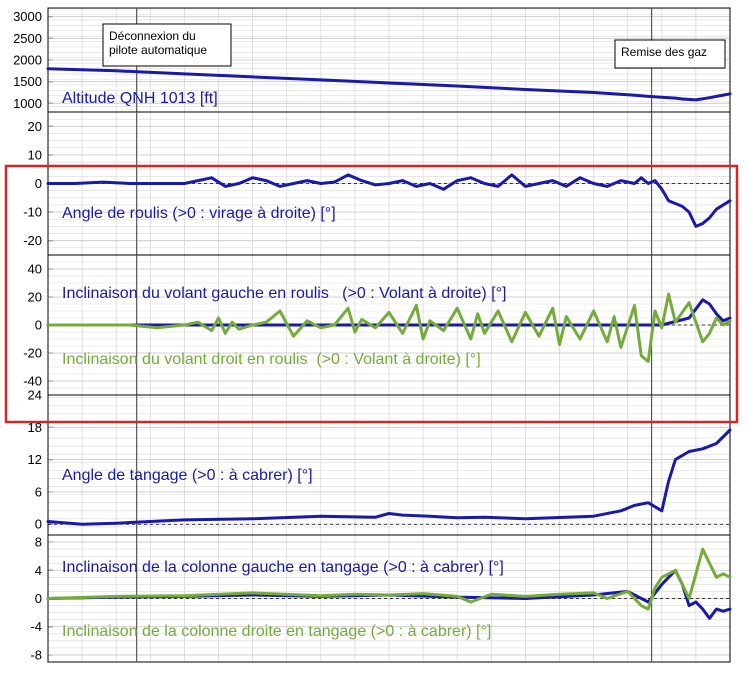 This screenshot has width=747, height=675. What do you see at coordinates (35, 154) in the screenshot?
I see `y-tick-label: 10` at bounding box center [35, 154].